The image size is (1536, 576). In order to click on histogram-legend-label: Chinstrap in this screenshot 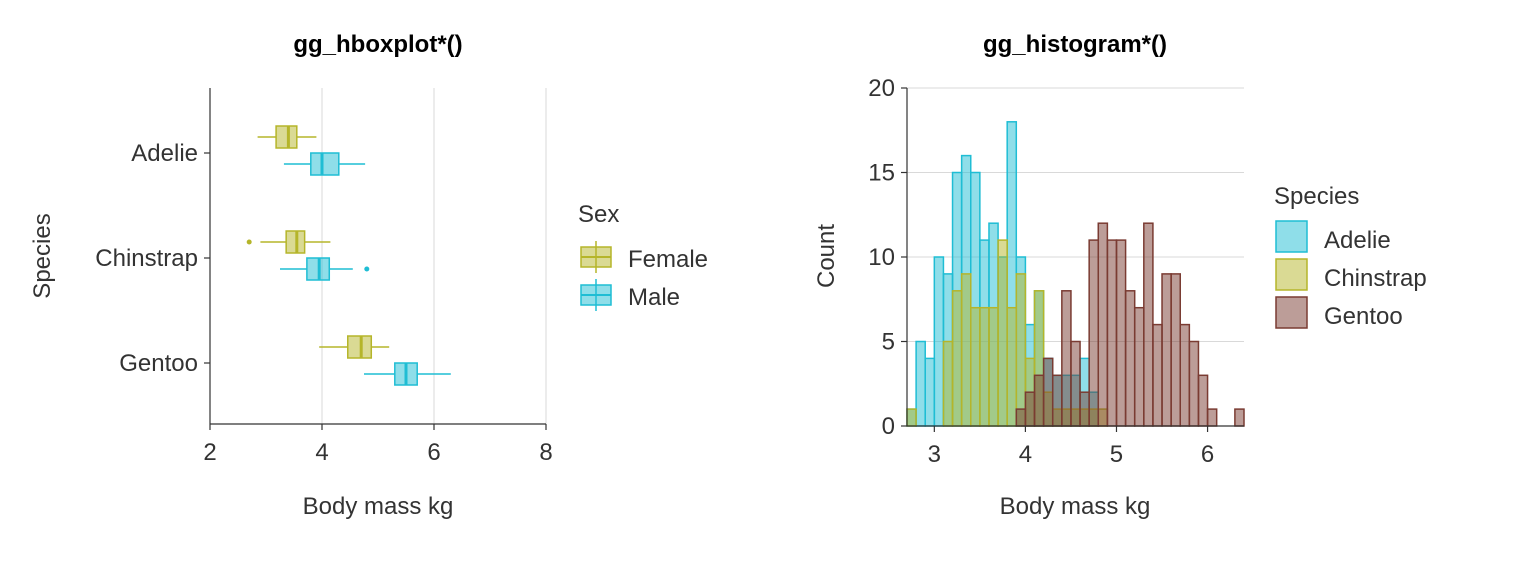, I will do `click(1375, 278)`.